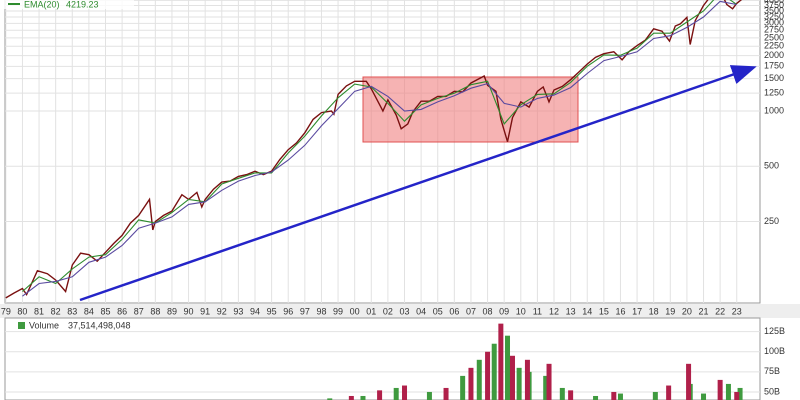 This screenshot has height=400, width=800. I want to click on x-tick-label: 05, so click(438, 311).